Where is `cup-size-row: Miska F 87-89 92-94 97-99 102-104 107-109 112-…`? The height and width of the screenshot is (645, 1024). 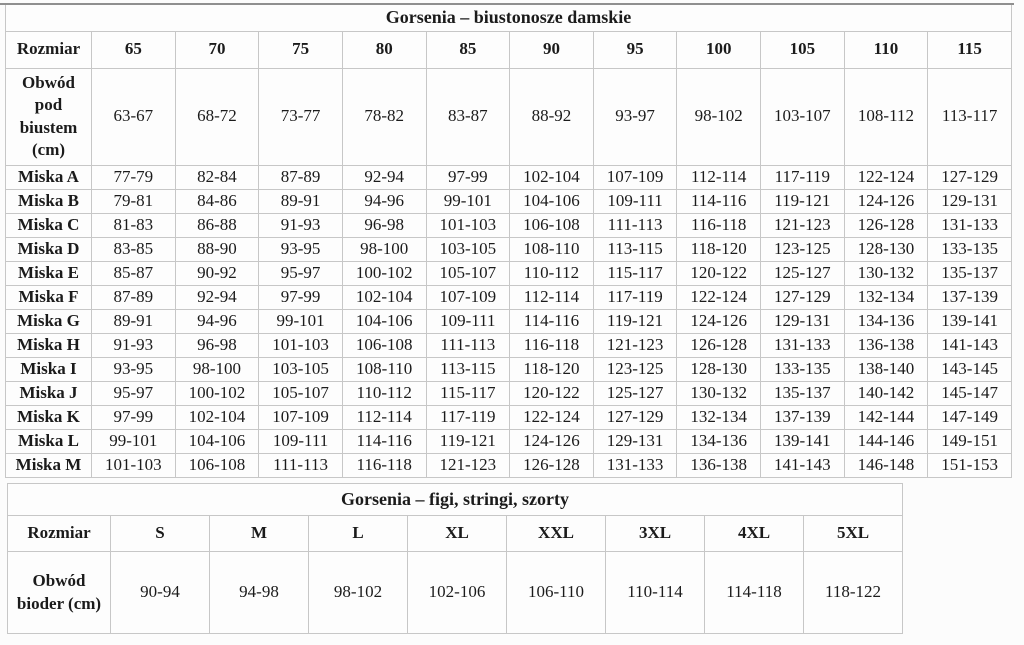
cup-size-row: Miska F 87-89 92-94 97-99 102-104 107-109 112-… is located at coordinates (508, 297).